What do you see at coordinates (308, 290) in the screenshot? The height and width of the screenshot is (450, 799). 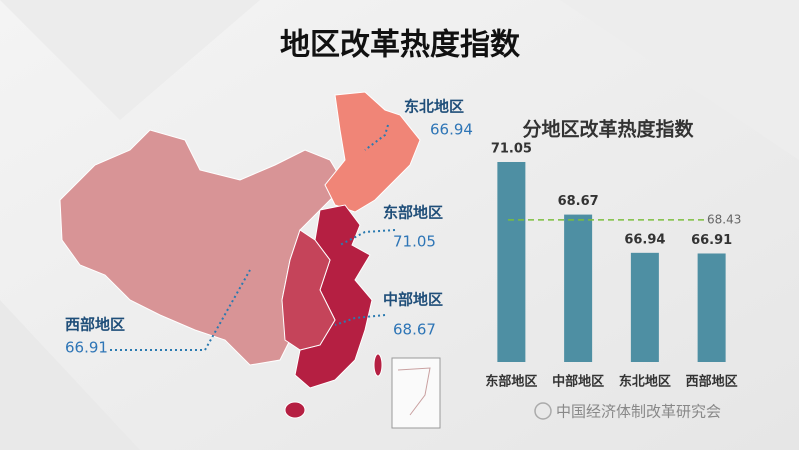 I see `map-central` at bounding box center [308, 290].